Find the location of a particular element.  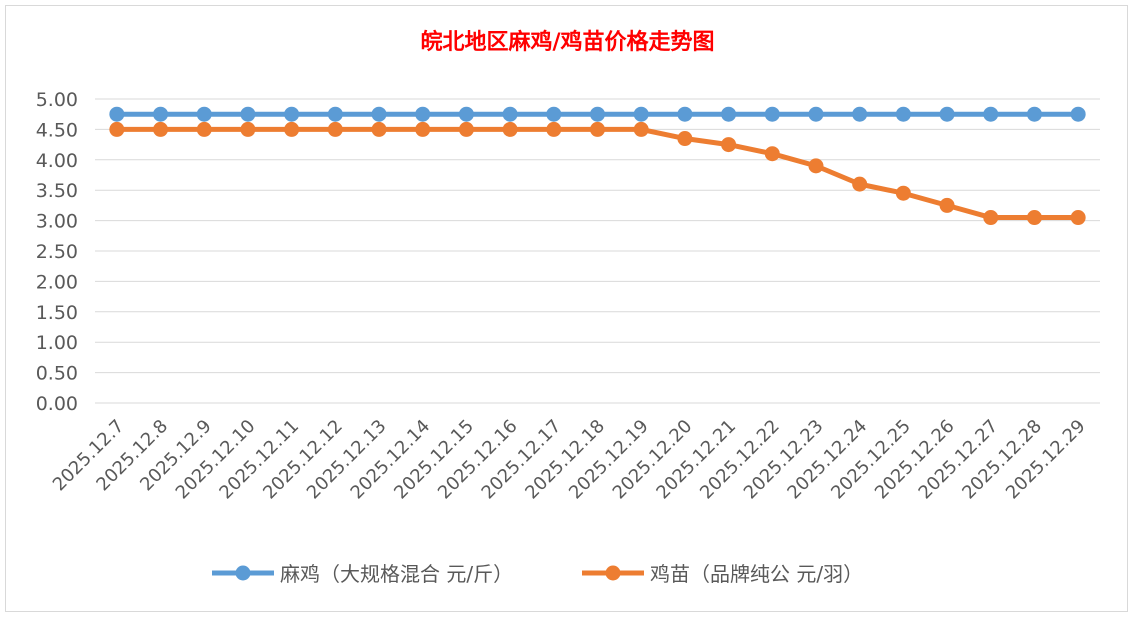

y-tick-label: 4.50 is located at coordinates (57, 130).